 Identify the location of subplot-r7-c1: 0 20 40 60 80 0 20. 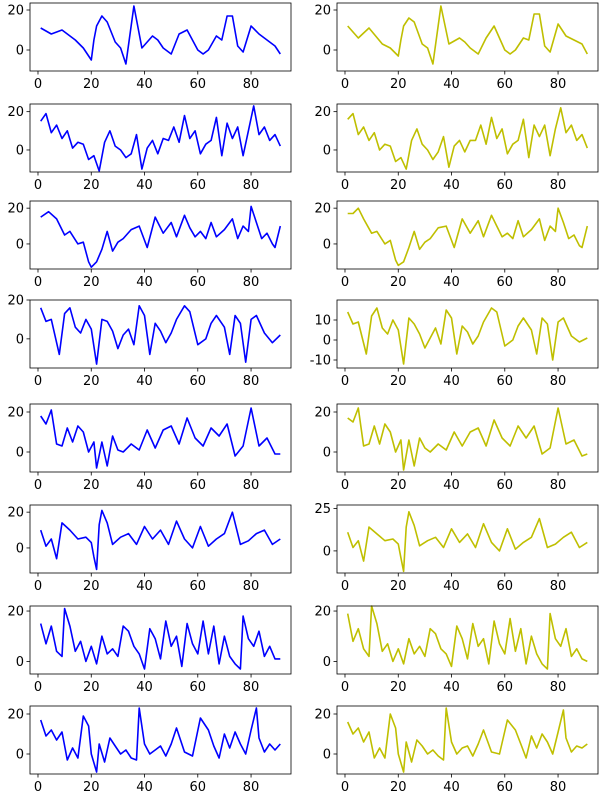
(149, 650).